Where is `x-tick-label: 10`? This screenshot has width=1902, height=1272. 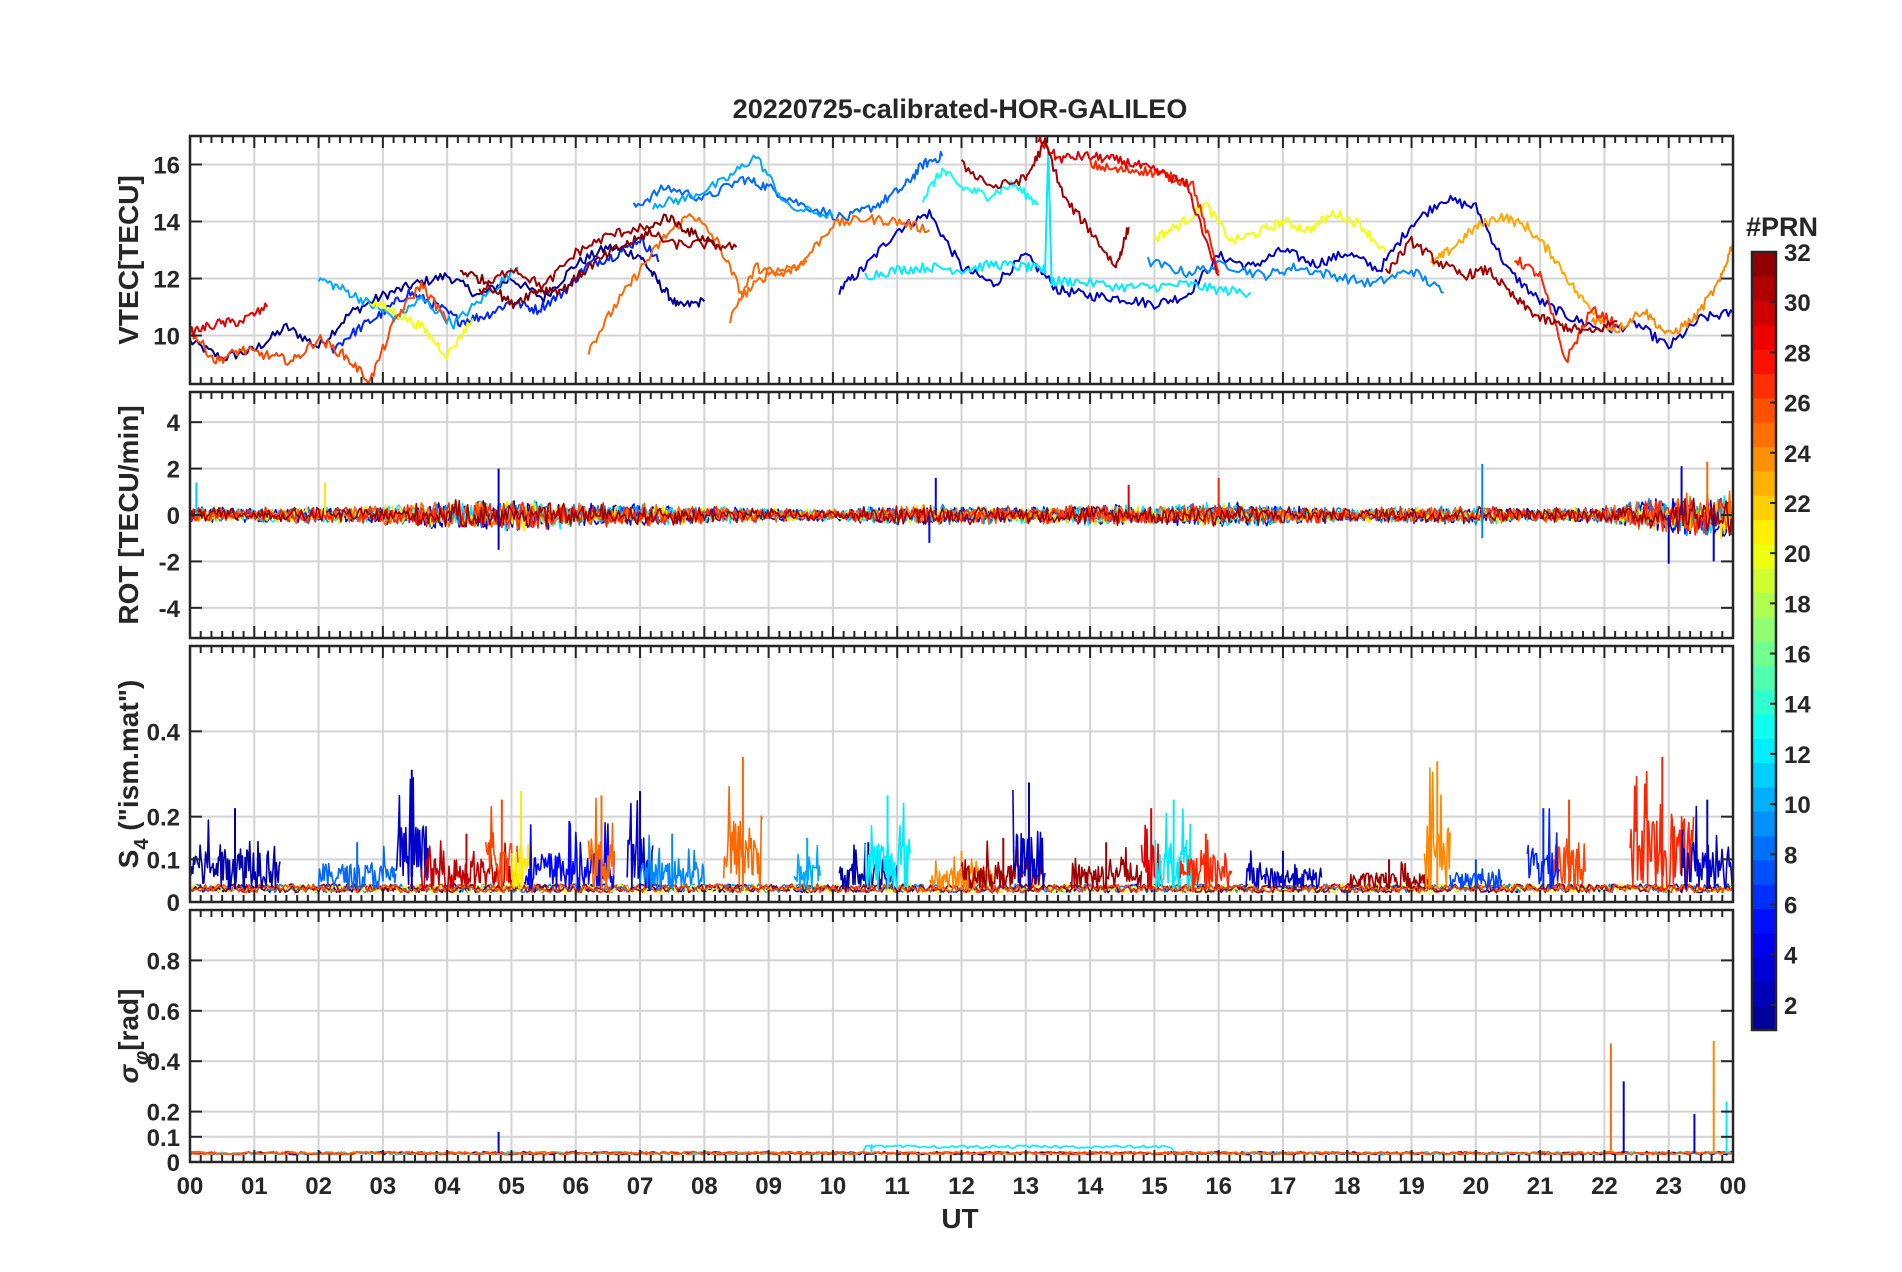 x-tick-label: 10 is located at coordinates (833, 1186).